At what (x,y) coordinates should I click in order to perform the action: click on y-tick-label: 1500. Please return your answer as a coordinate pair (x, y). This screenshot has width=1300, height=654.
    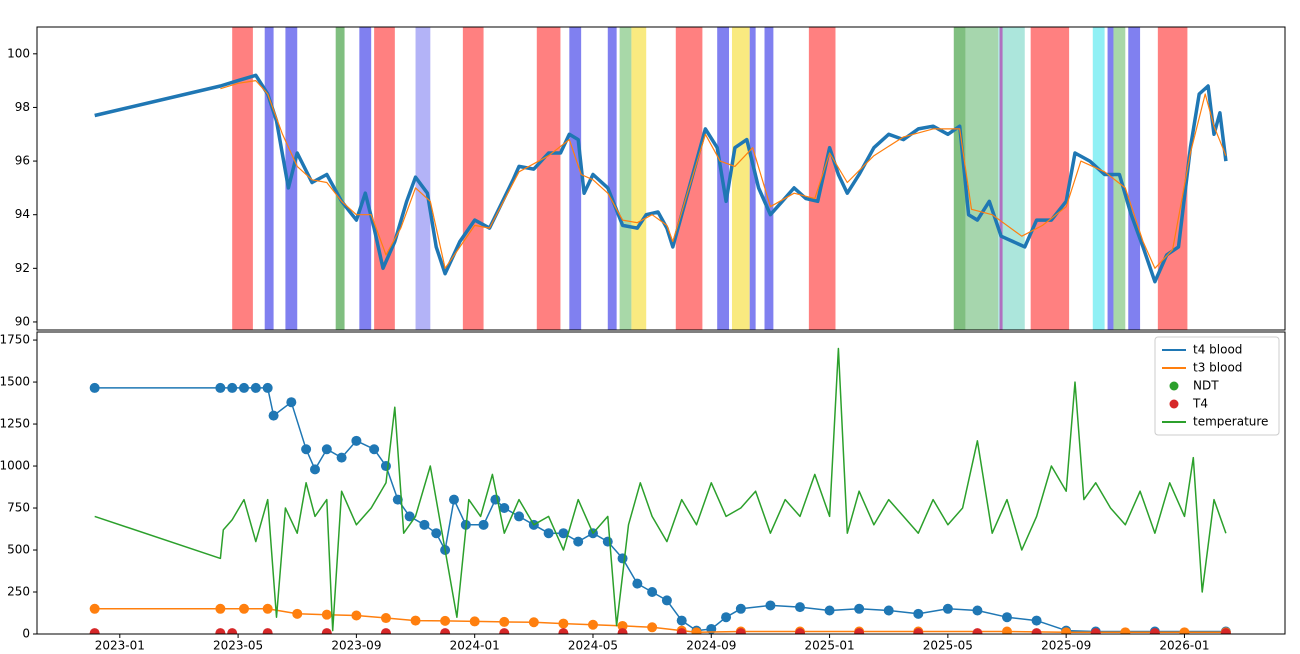
    Looking at the image, I should click on (15, 382).